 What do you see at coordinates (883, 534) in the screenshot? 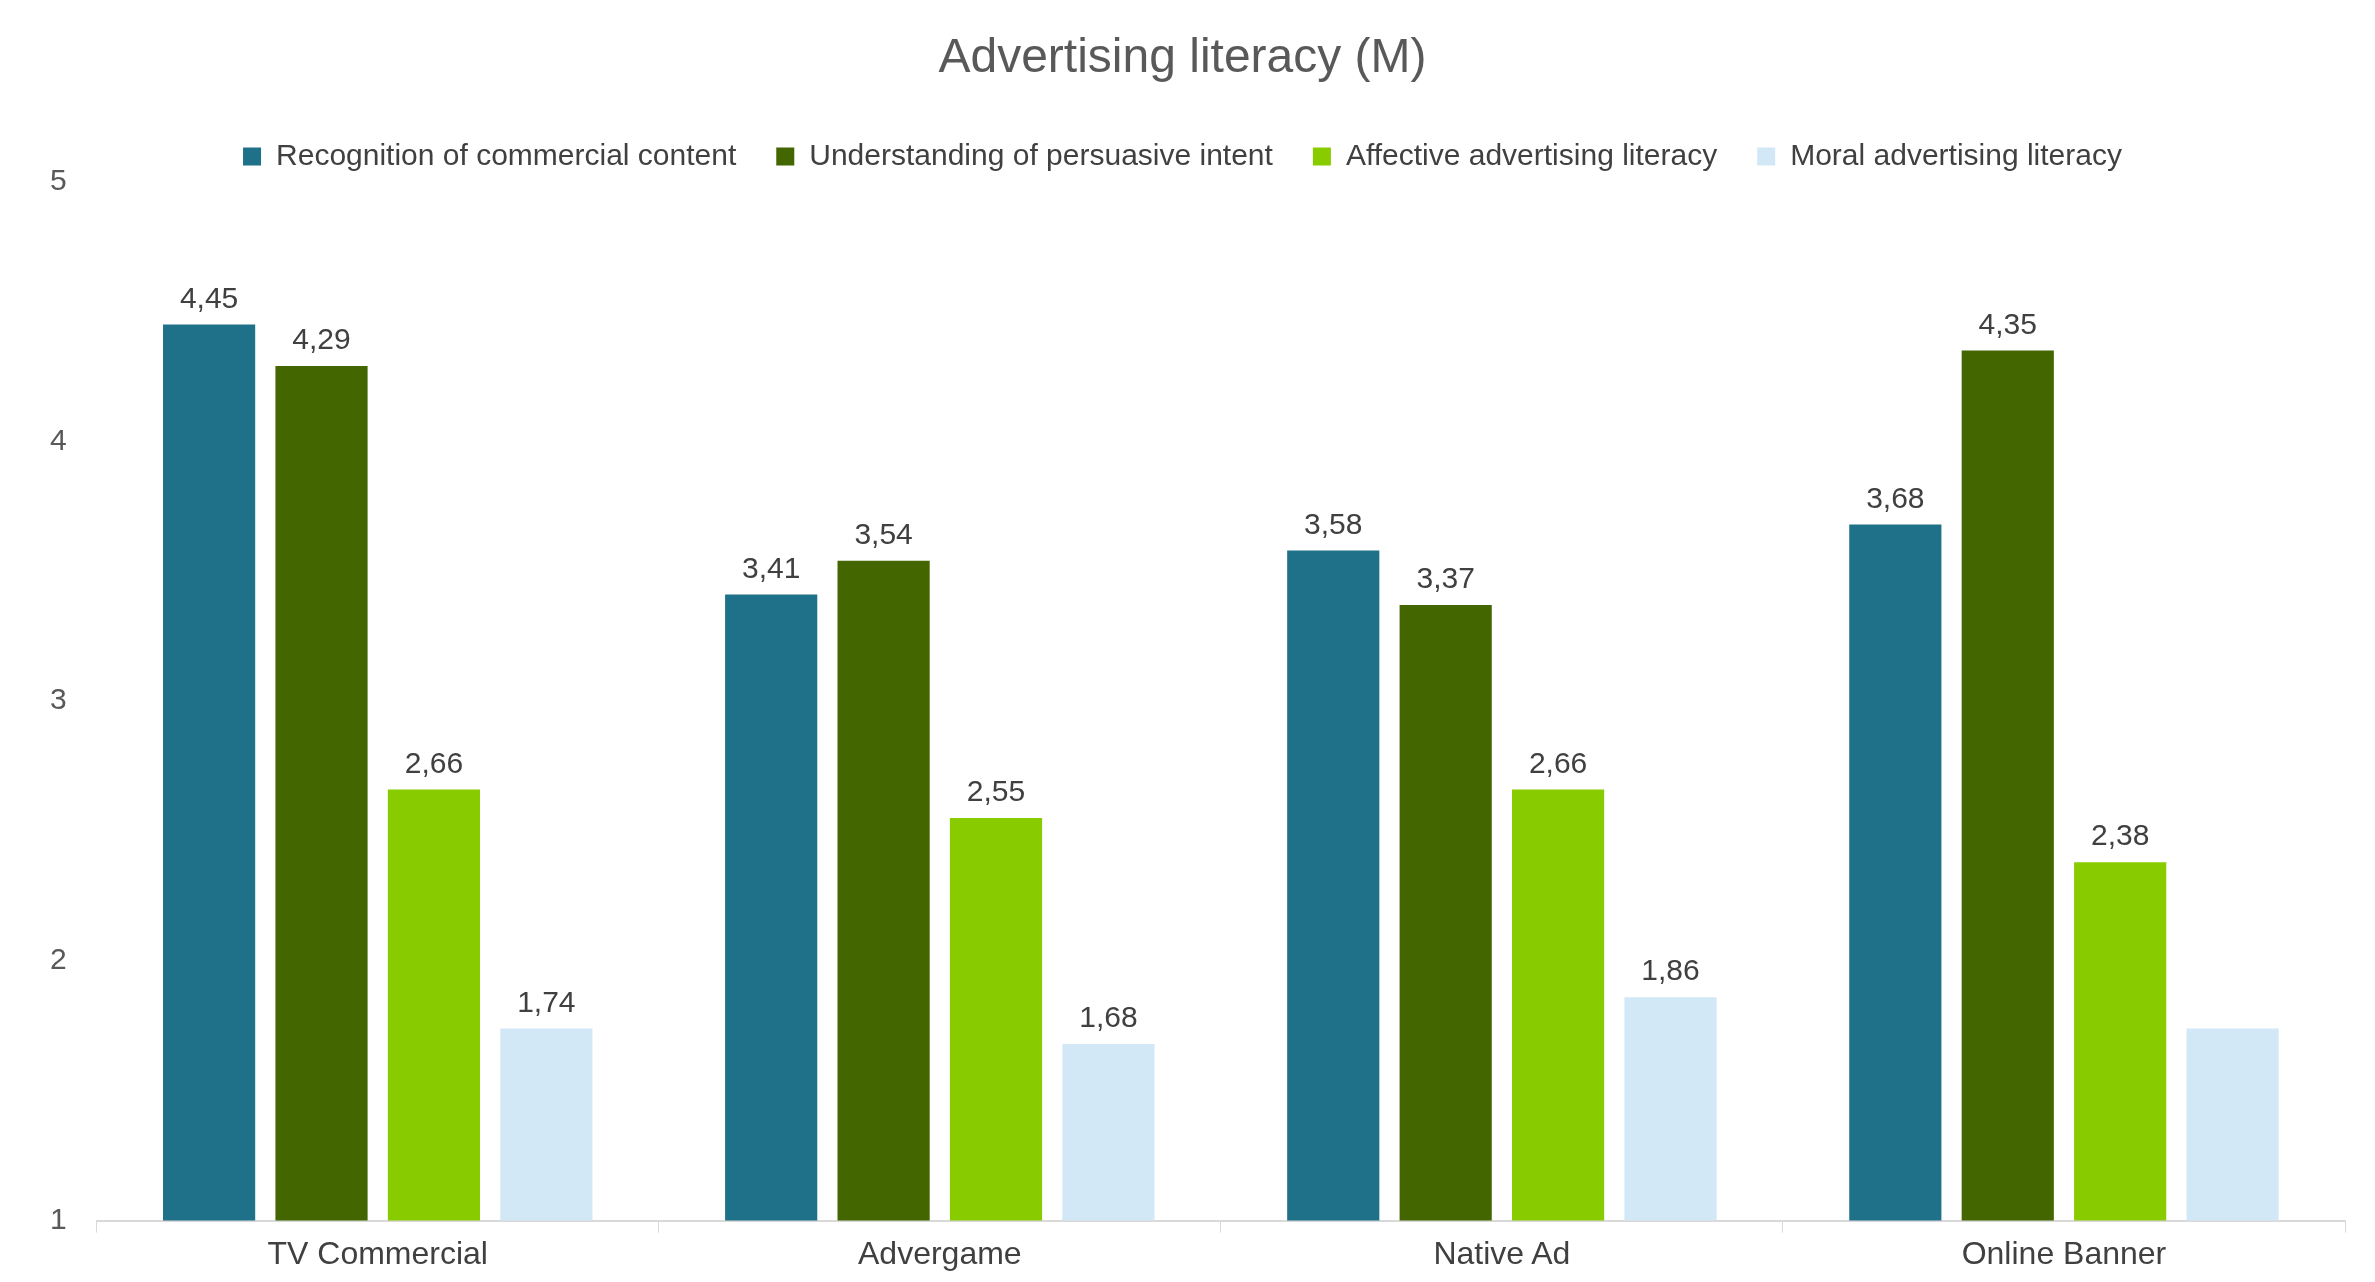
I see `data-label: 3,54` at bounding box center [883, 534].